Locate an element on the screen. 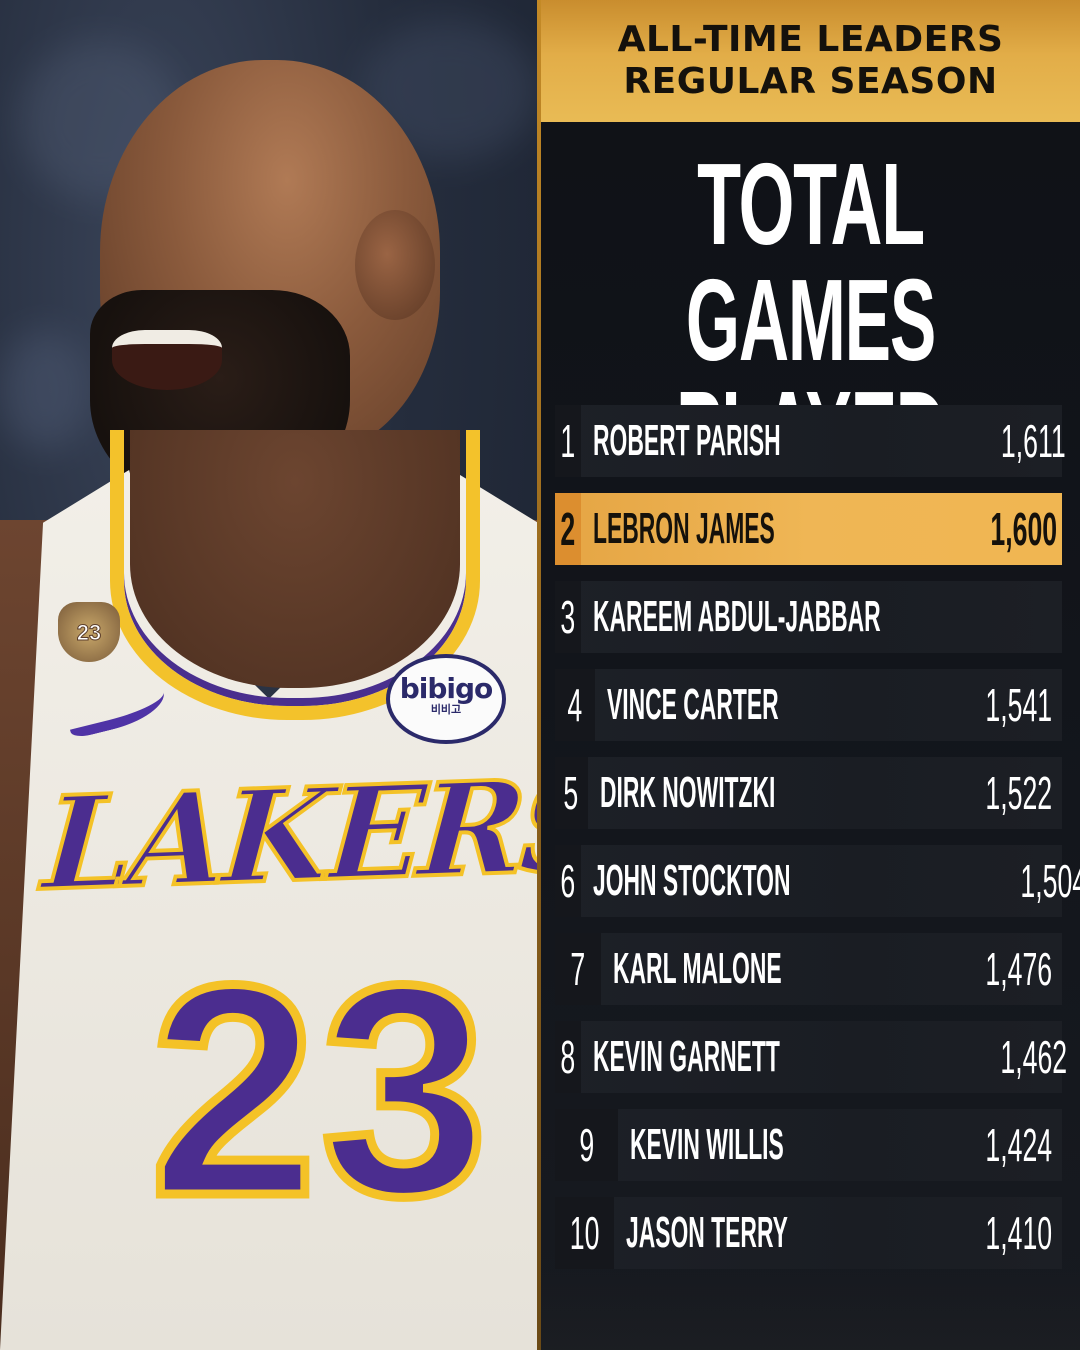  rank-number: 1 is located at coordinates (568, 441).